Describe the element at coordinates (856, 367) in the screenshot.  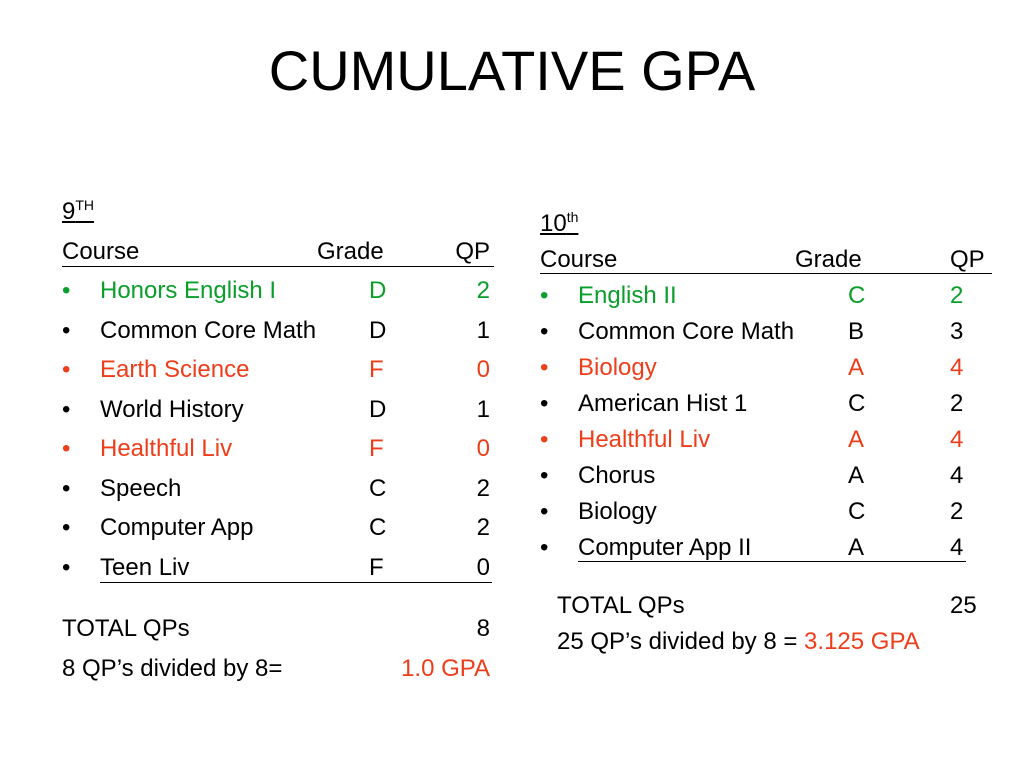
I see `course-grade: A` at that location.